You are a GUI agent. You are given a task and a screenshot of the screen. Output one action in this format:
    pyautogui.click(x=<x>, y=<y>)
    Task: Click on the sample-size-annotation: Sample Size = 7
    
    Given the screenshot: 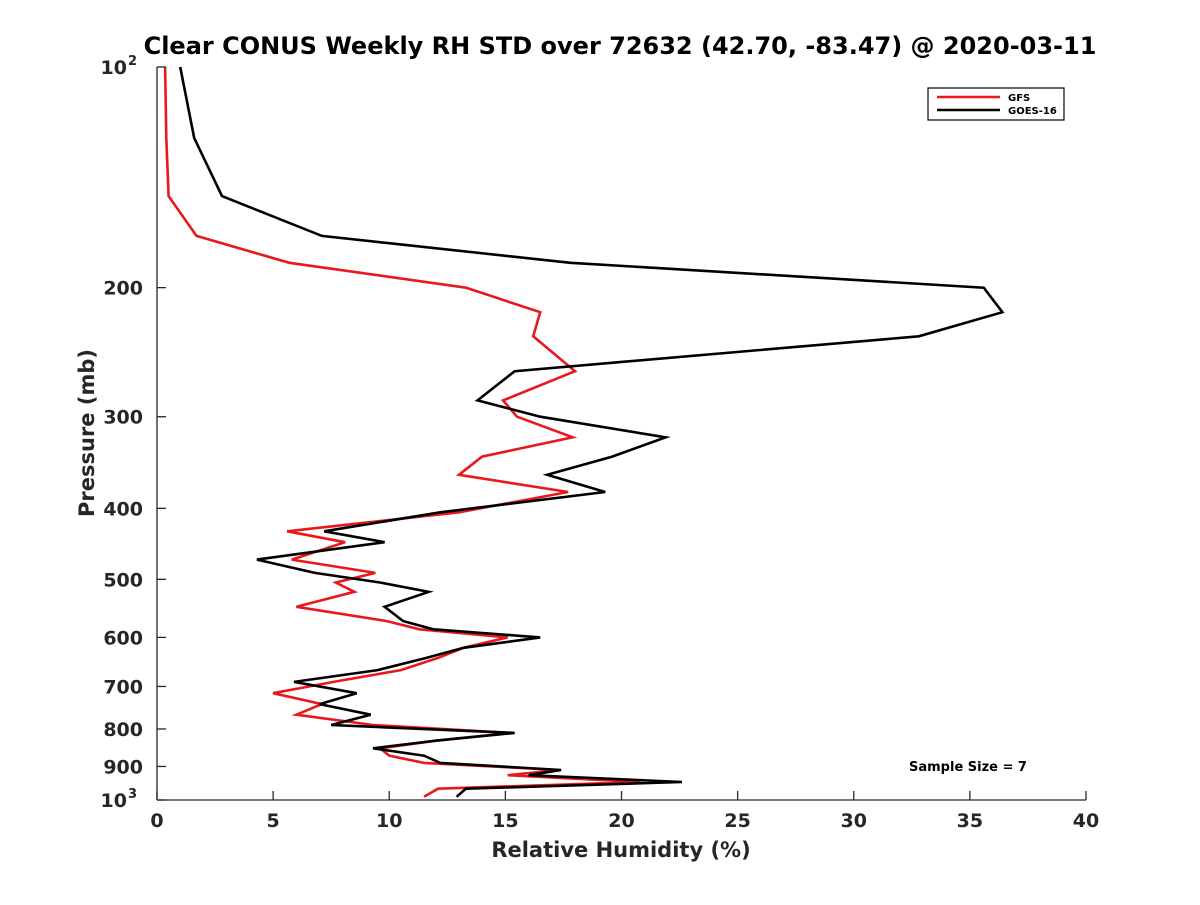 What is the action you would take?
    pyautogui.click(x=968, y=767)
    